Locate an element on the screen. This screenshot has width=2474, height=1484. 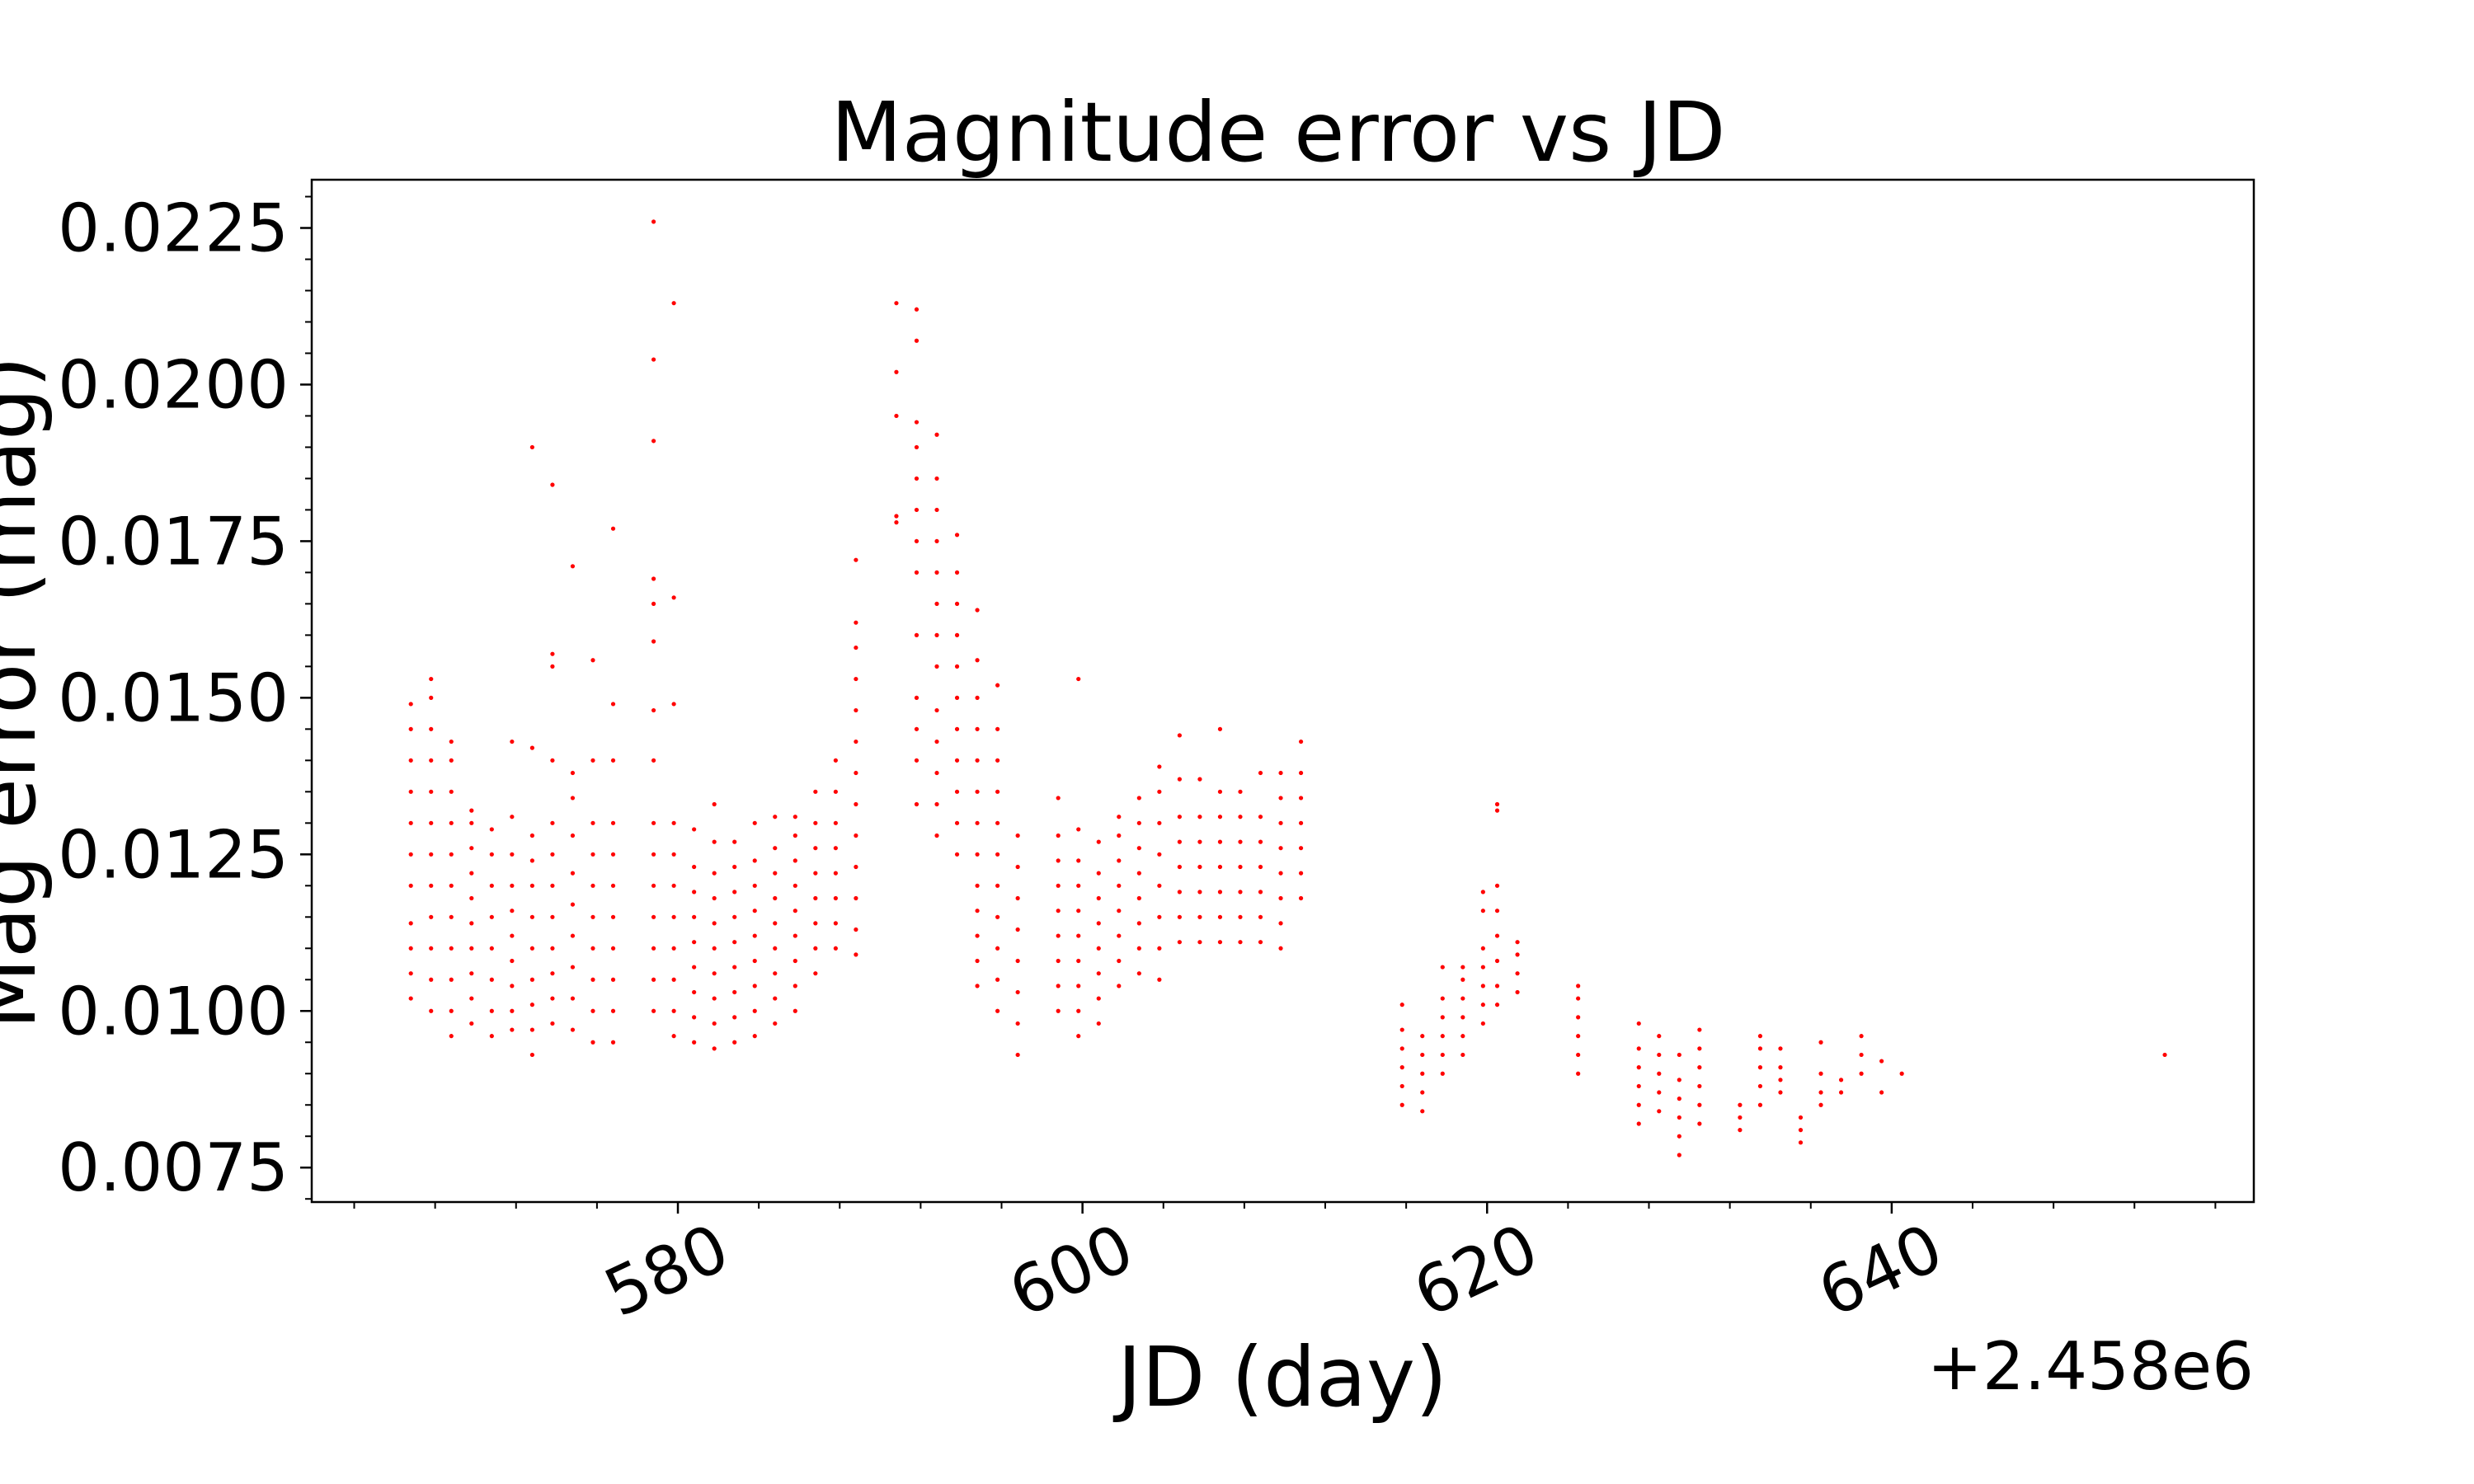
y-tick-label: 0.0150 is located at coordinates (173, 698).